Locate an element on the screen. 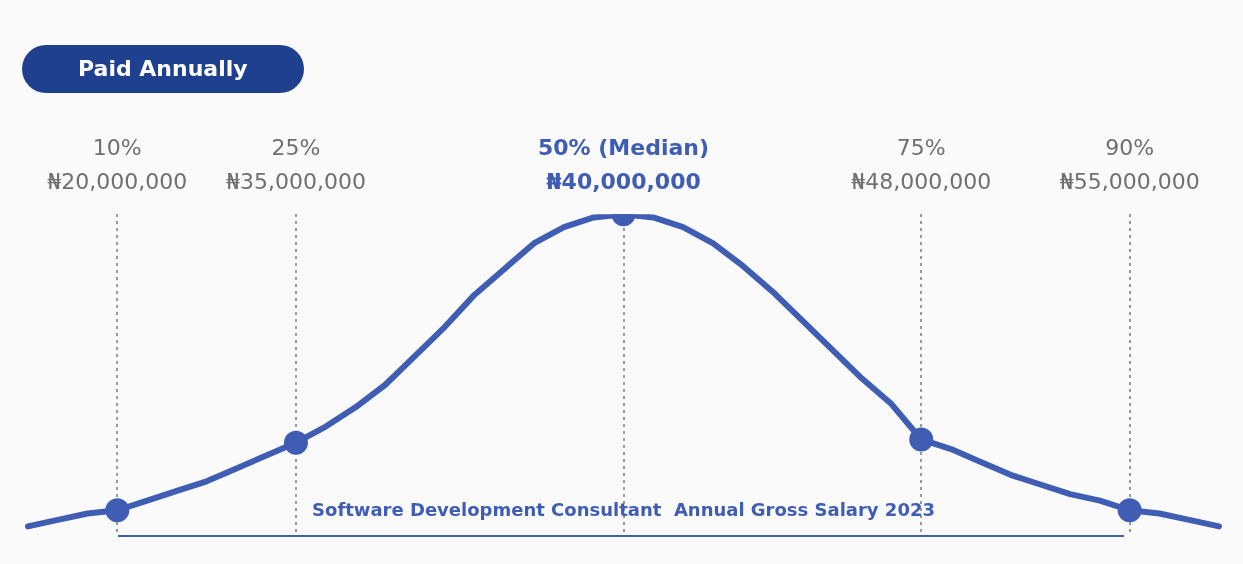 The height and width of the screenshot is (564, 1243). x-tick-label: 50% (Median) ₦40,000,000 is located at coordinates (623, 164).